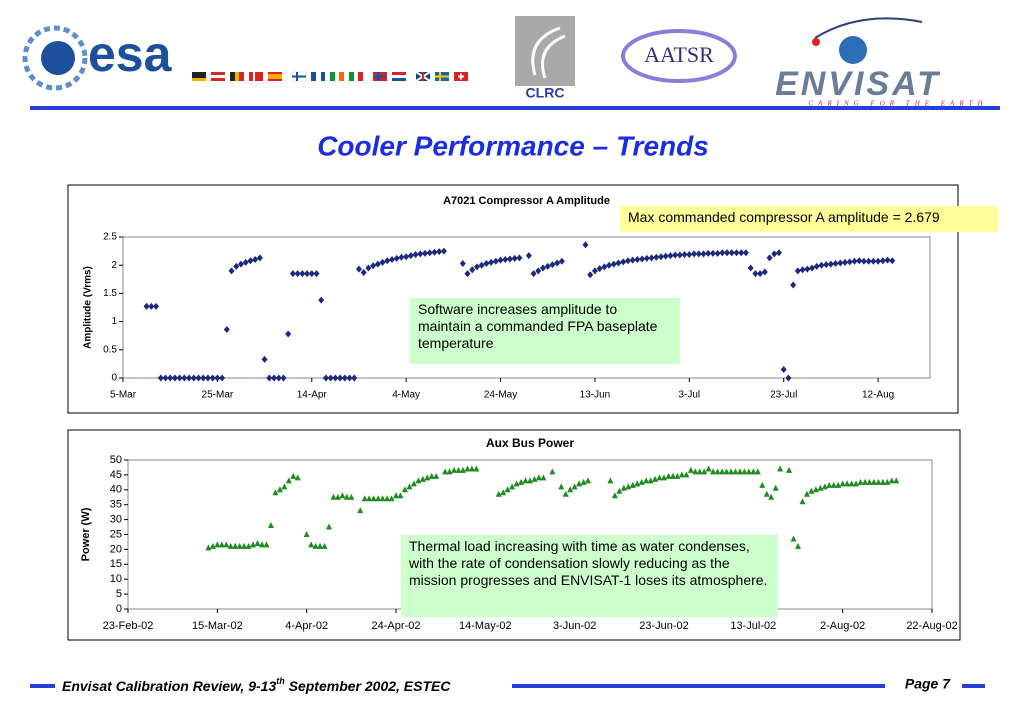 The width and height of the screenshot is (1023, 708). I want to click on y-tick-label: 10, so click(116, 579).